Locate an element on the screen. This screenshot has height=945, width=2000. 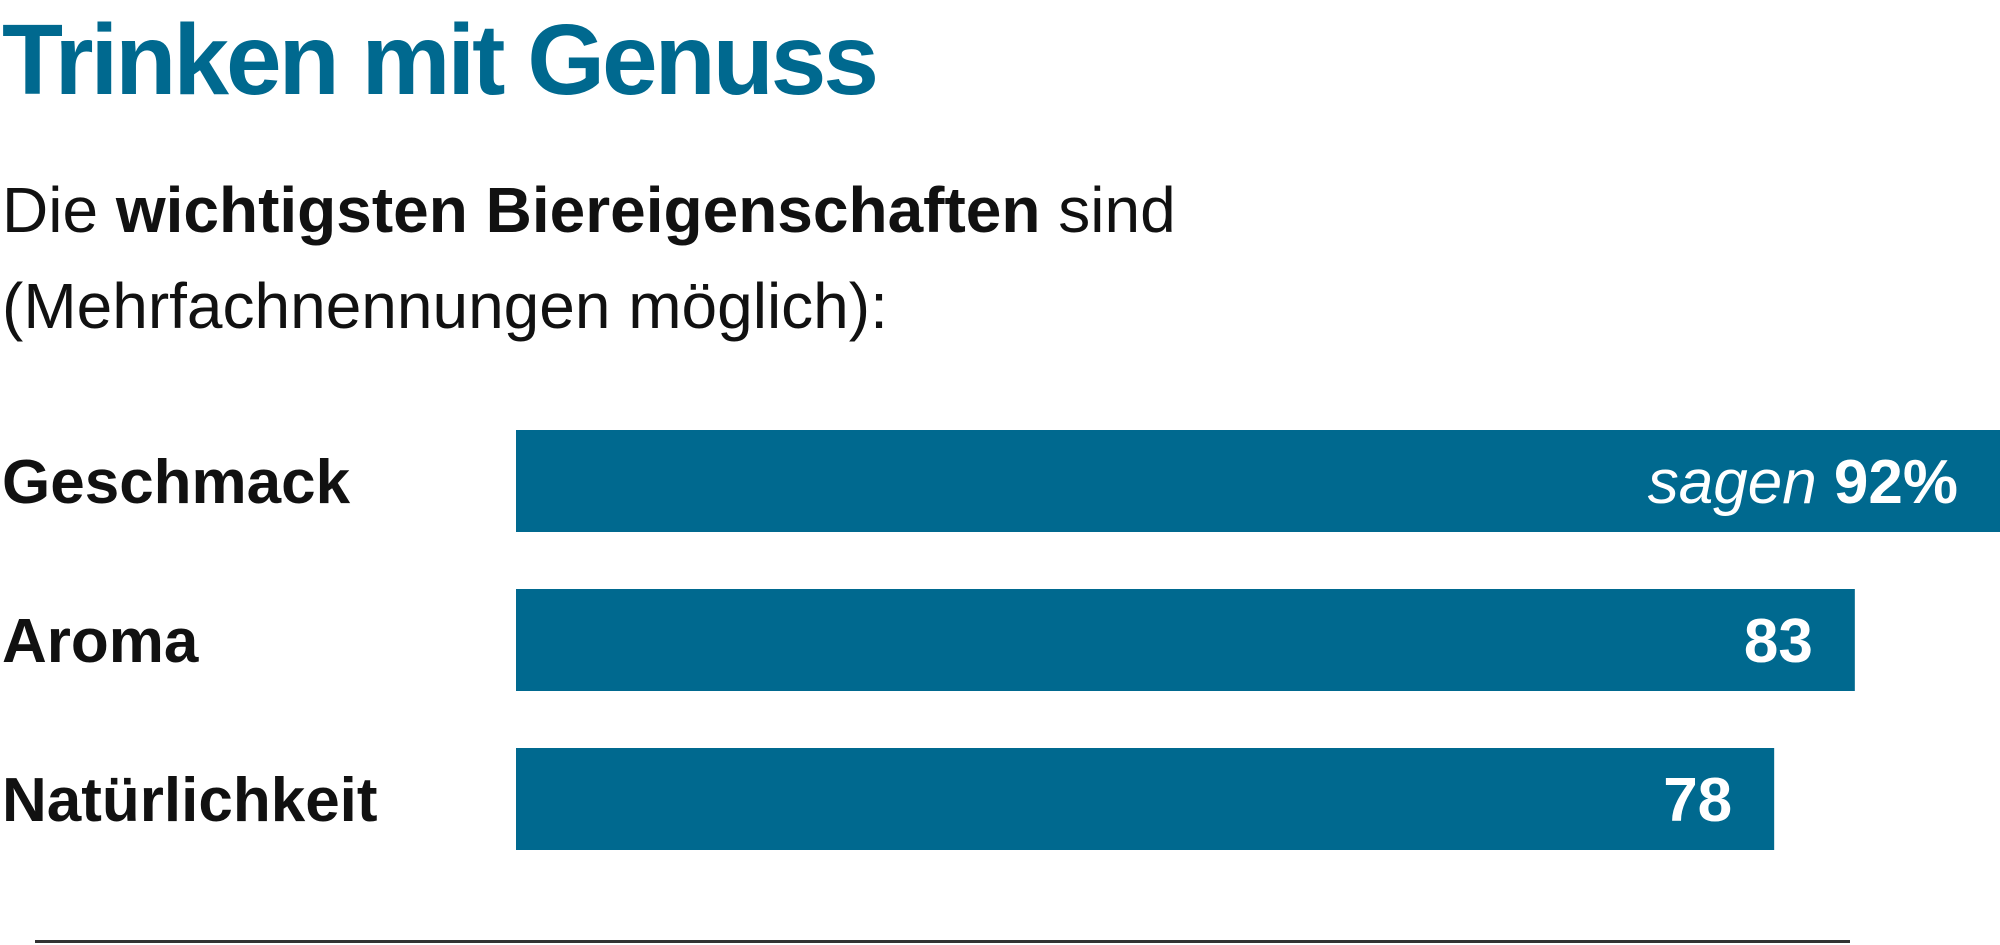
category-label: Natürlichkeit is located at coordinates (190, 800).